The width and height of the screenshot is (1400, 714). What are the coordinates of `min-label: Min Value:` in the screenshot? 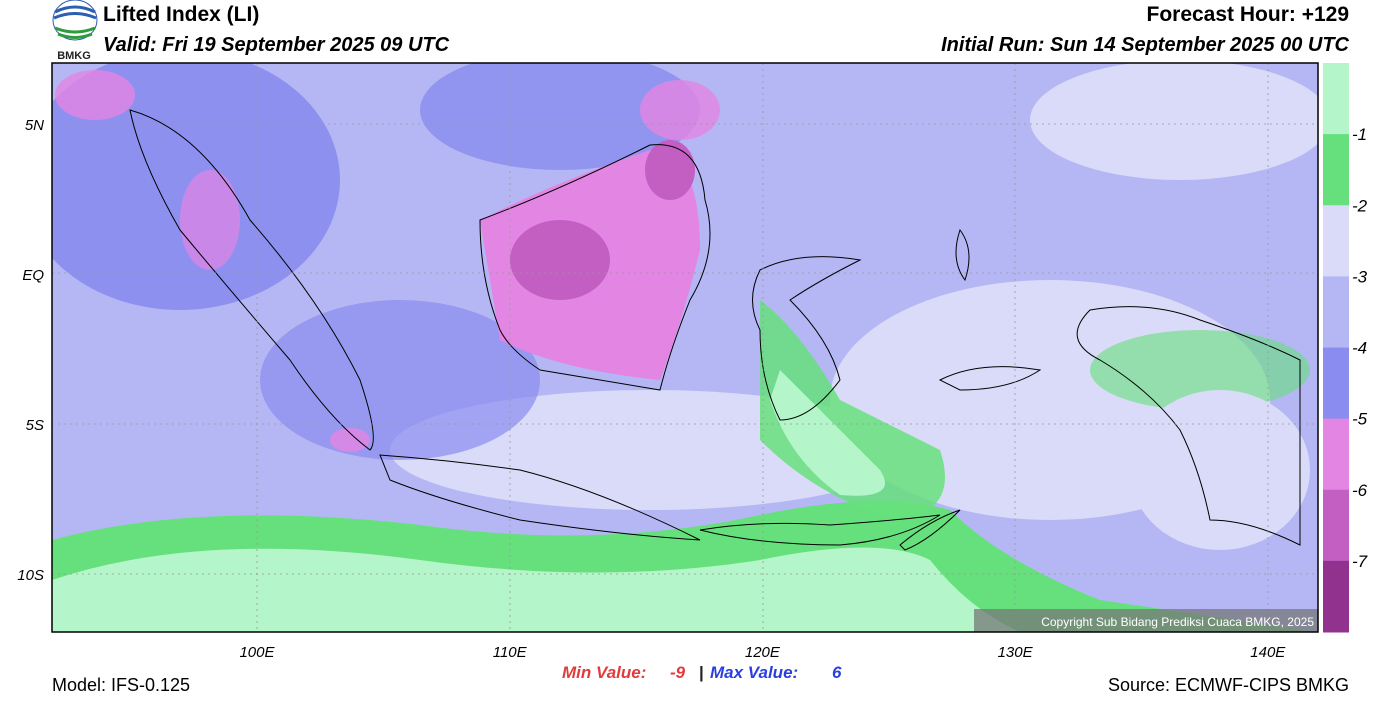 It's located at (604, 672).